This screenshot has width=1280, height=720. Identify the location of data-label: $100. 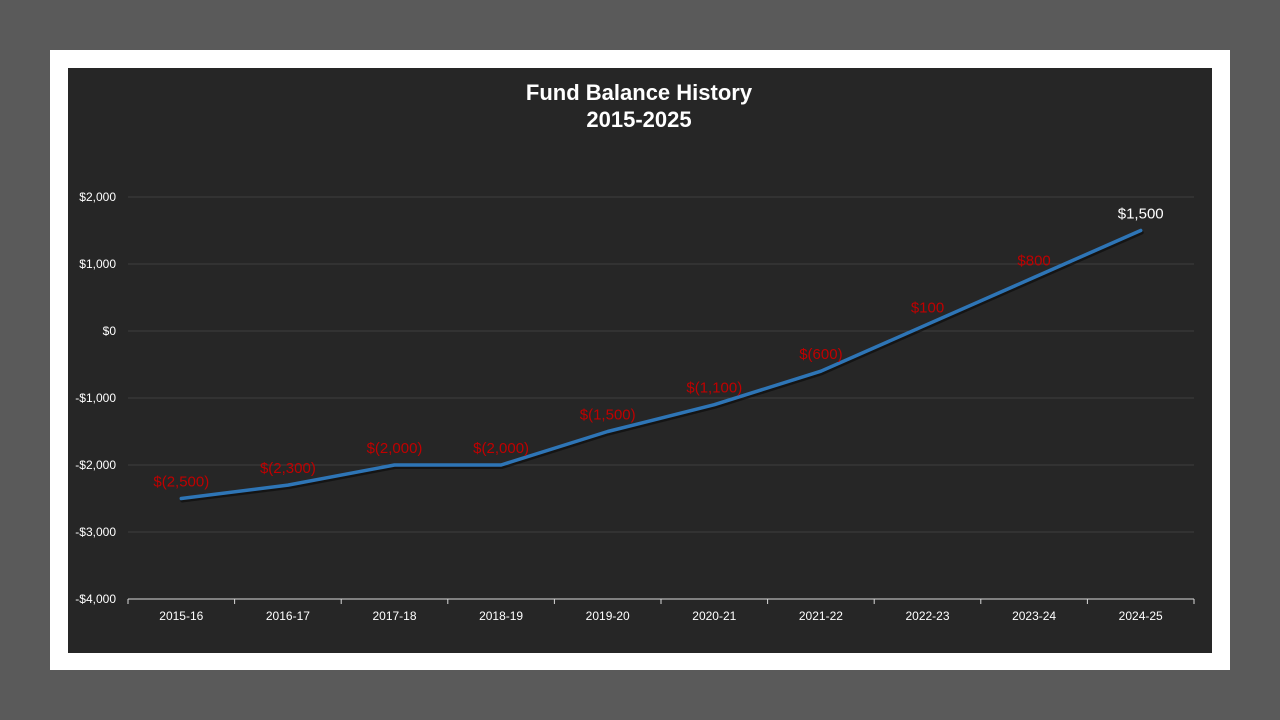
(927, 307).